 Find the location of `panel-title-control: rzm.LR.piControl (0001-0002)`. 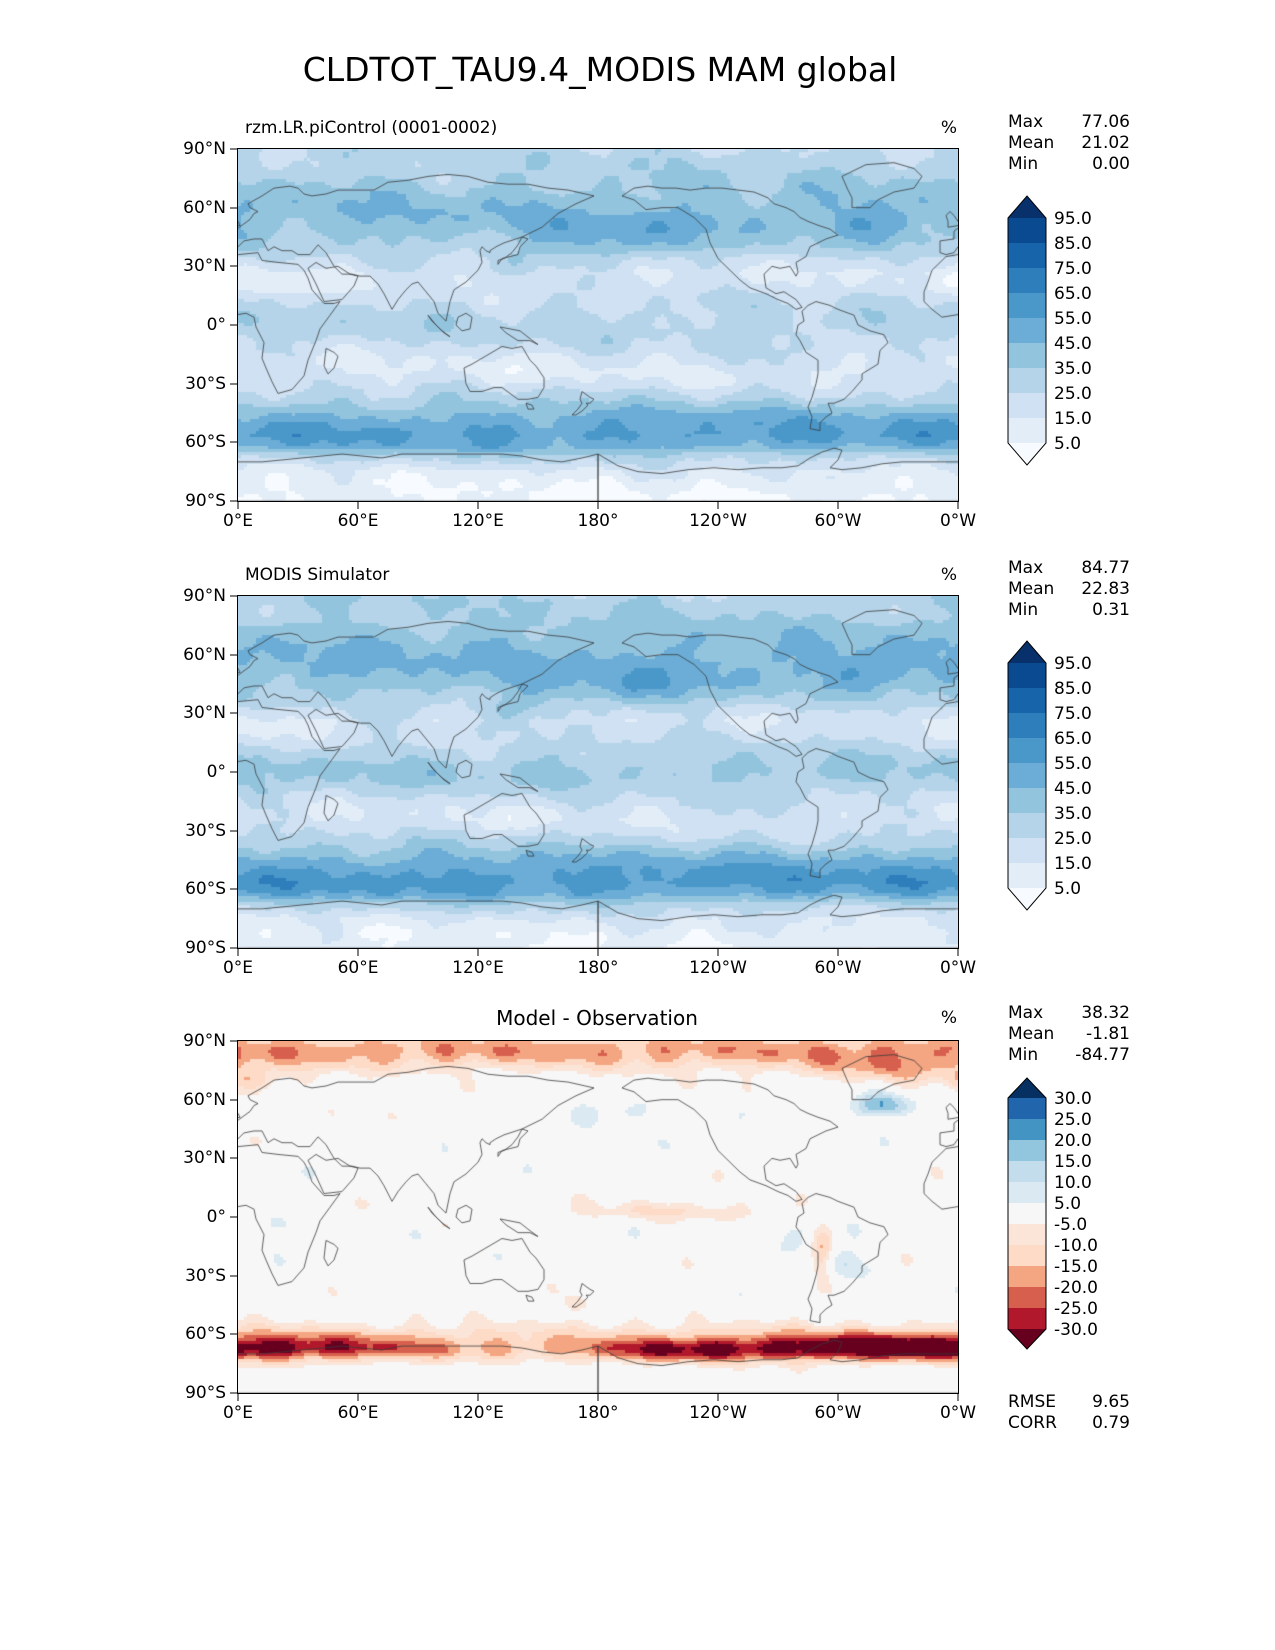

panel-title-control: rzm.LR.piControl (0001-0002) is located at coordinates (371, 128).